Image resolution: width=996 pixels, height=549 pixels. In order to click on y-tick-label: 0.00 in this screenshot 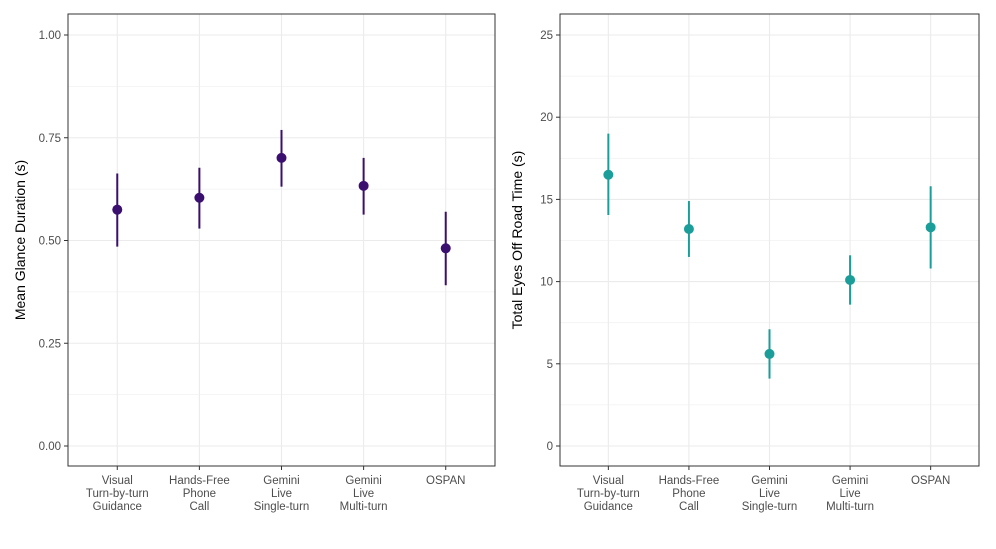, I will do `click(50, 447)`.